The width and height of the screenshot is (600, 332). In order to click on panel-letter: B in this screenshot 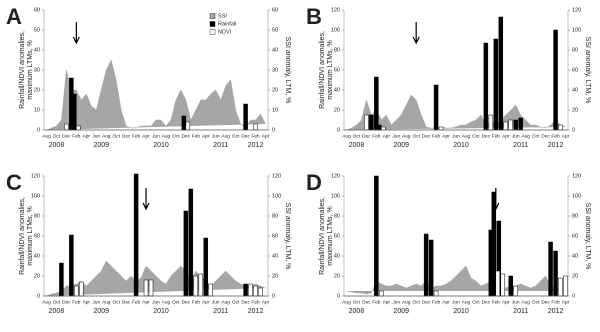, I will do `click(314, 16)`.